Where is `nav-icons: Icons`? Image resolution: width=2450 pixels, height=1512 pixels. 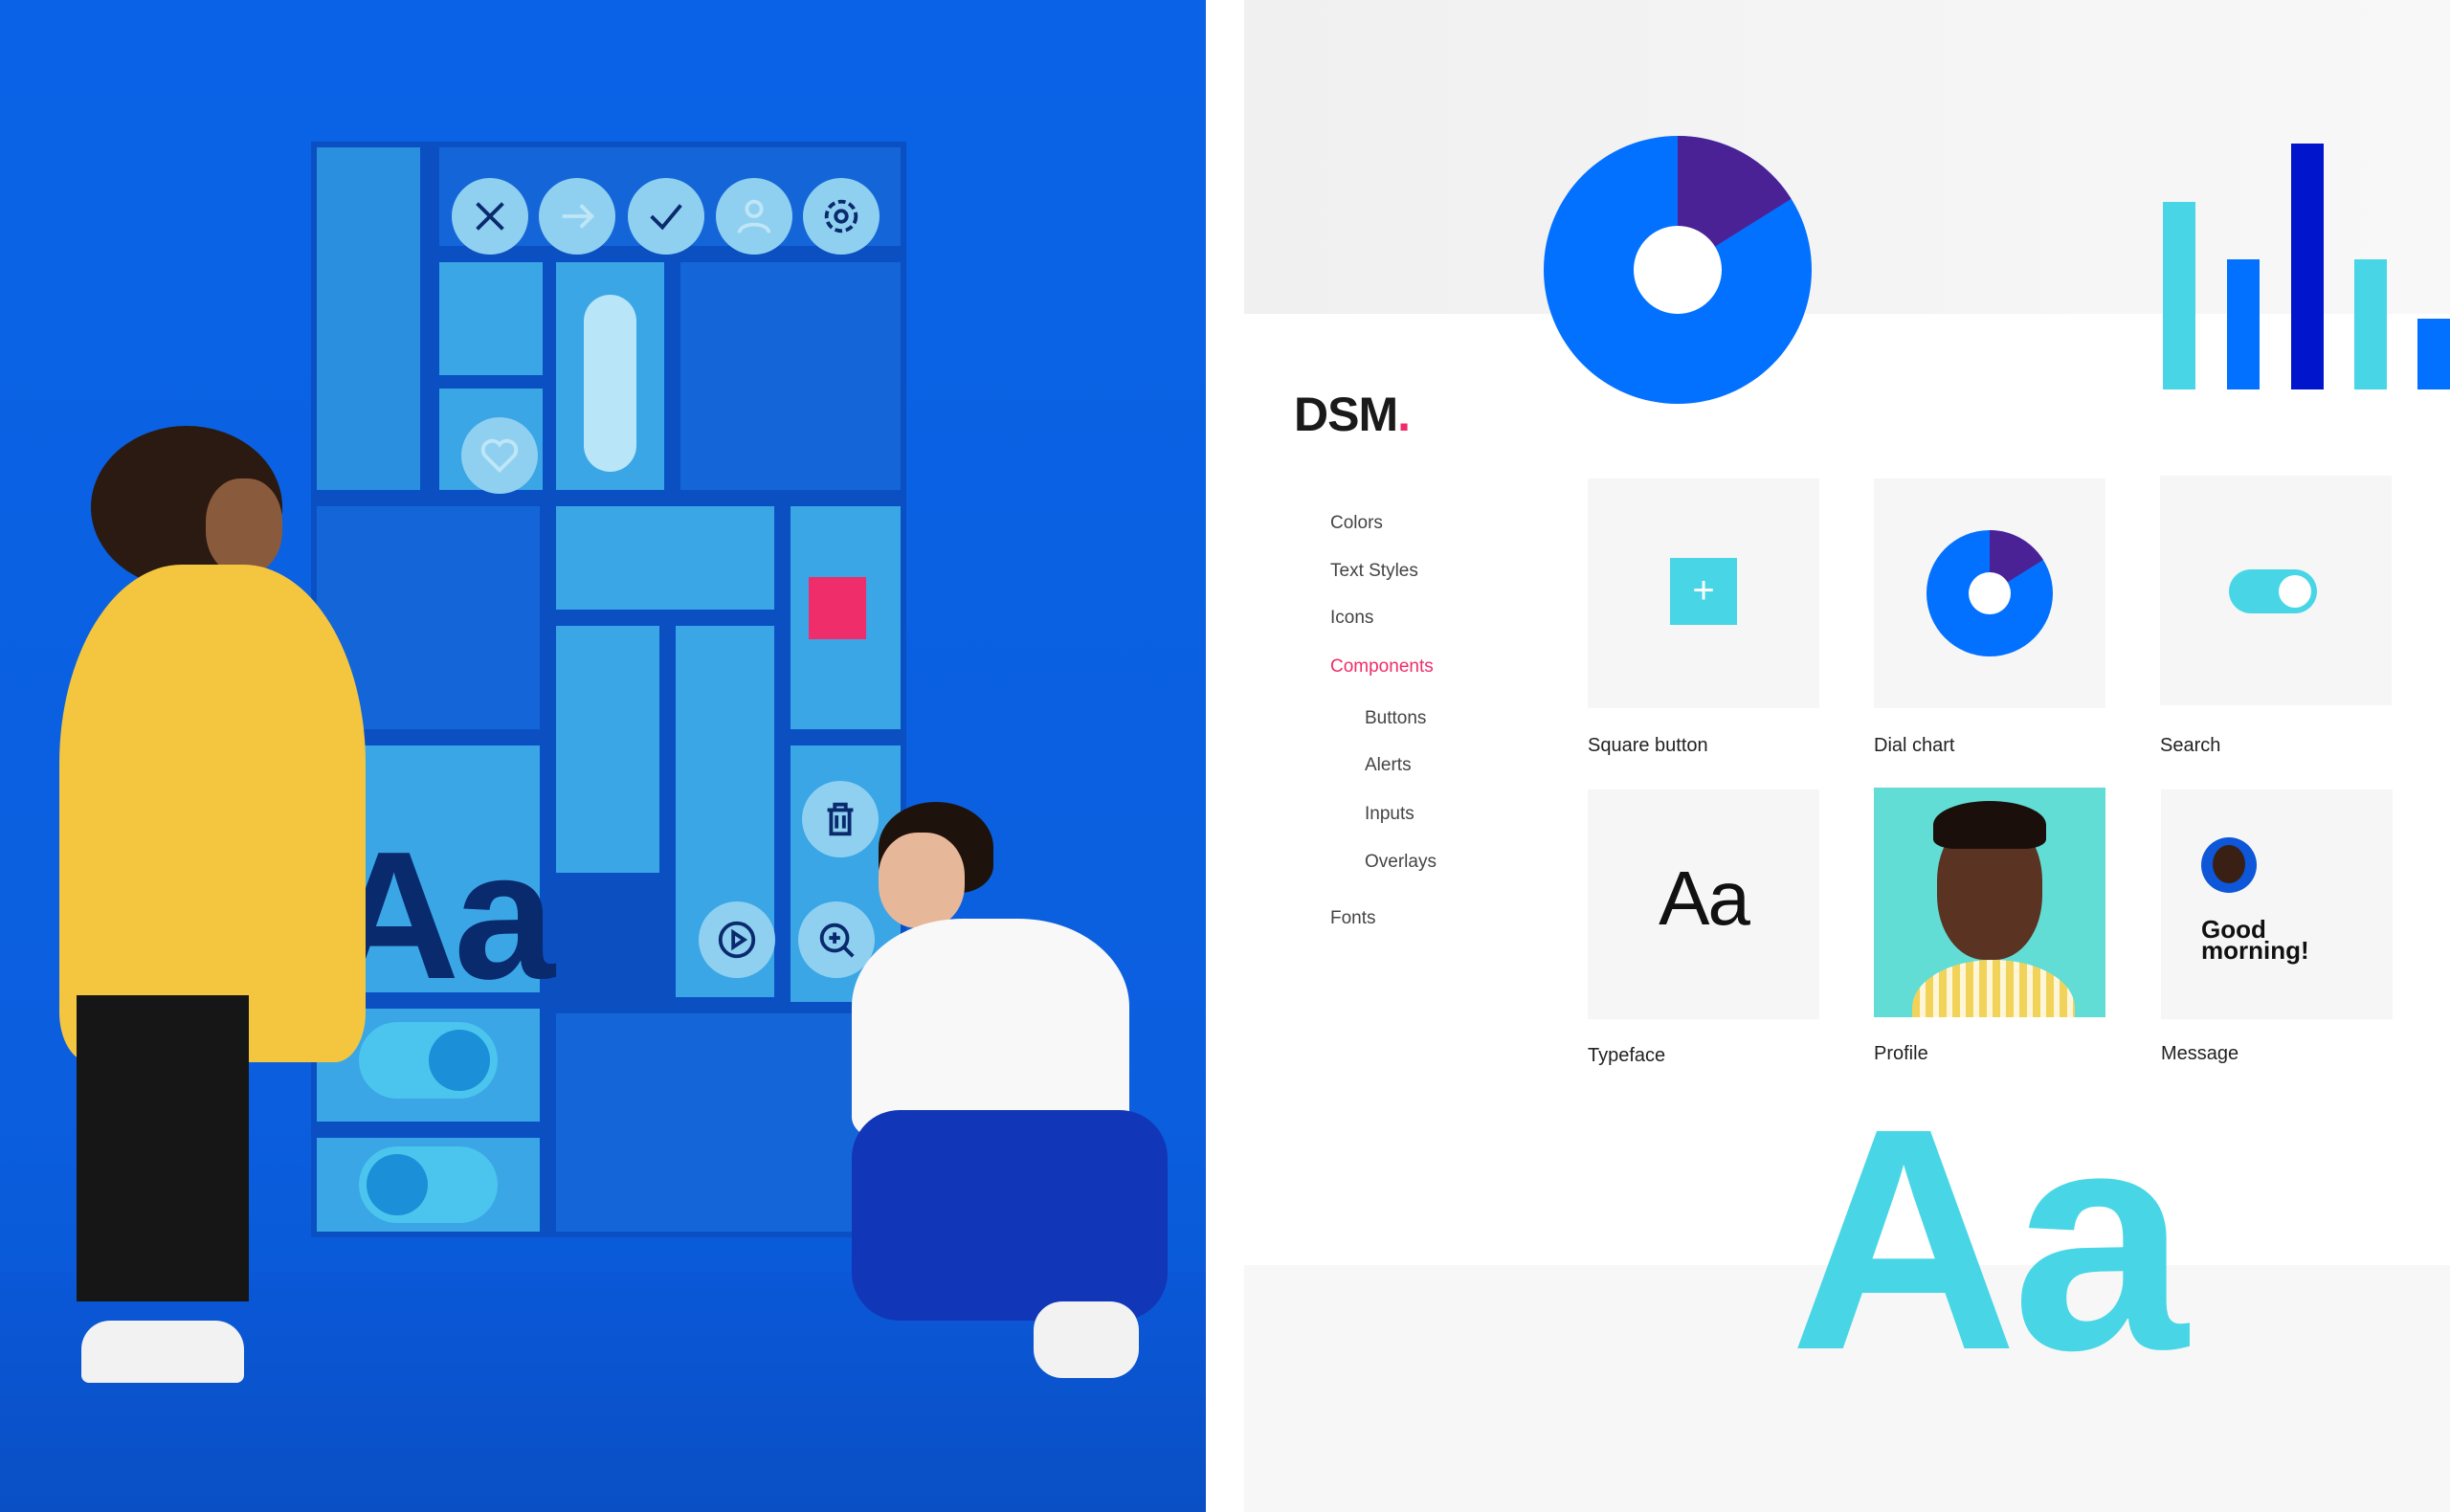
nav-icons: Icons is located at coordinates (1352, 618).